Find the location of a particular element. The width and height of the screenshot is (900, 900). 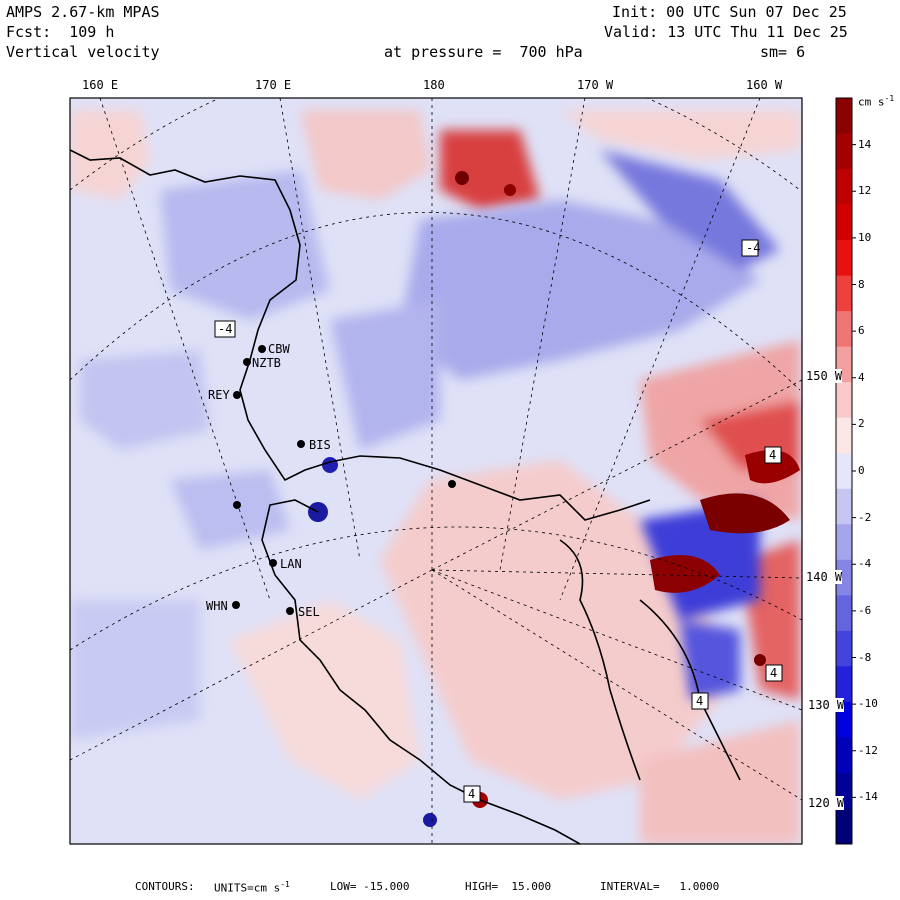

lon-tick-150w: 150 W is located at coordinates (824, 376).